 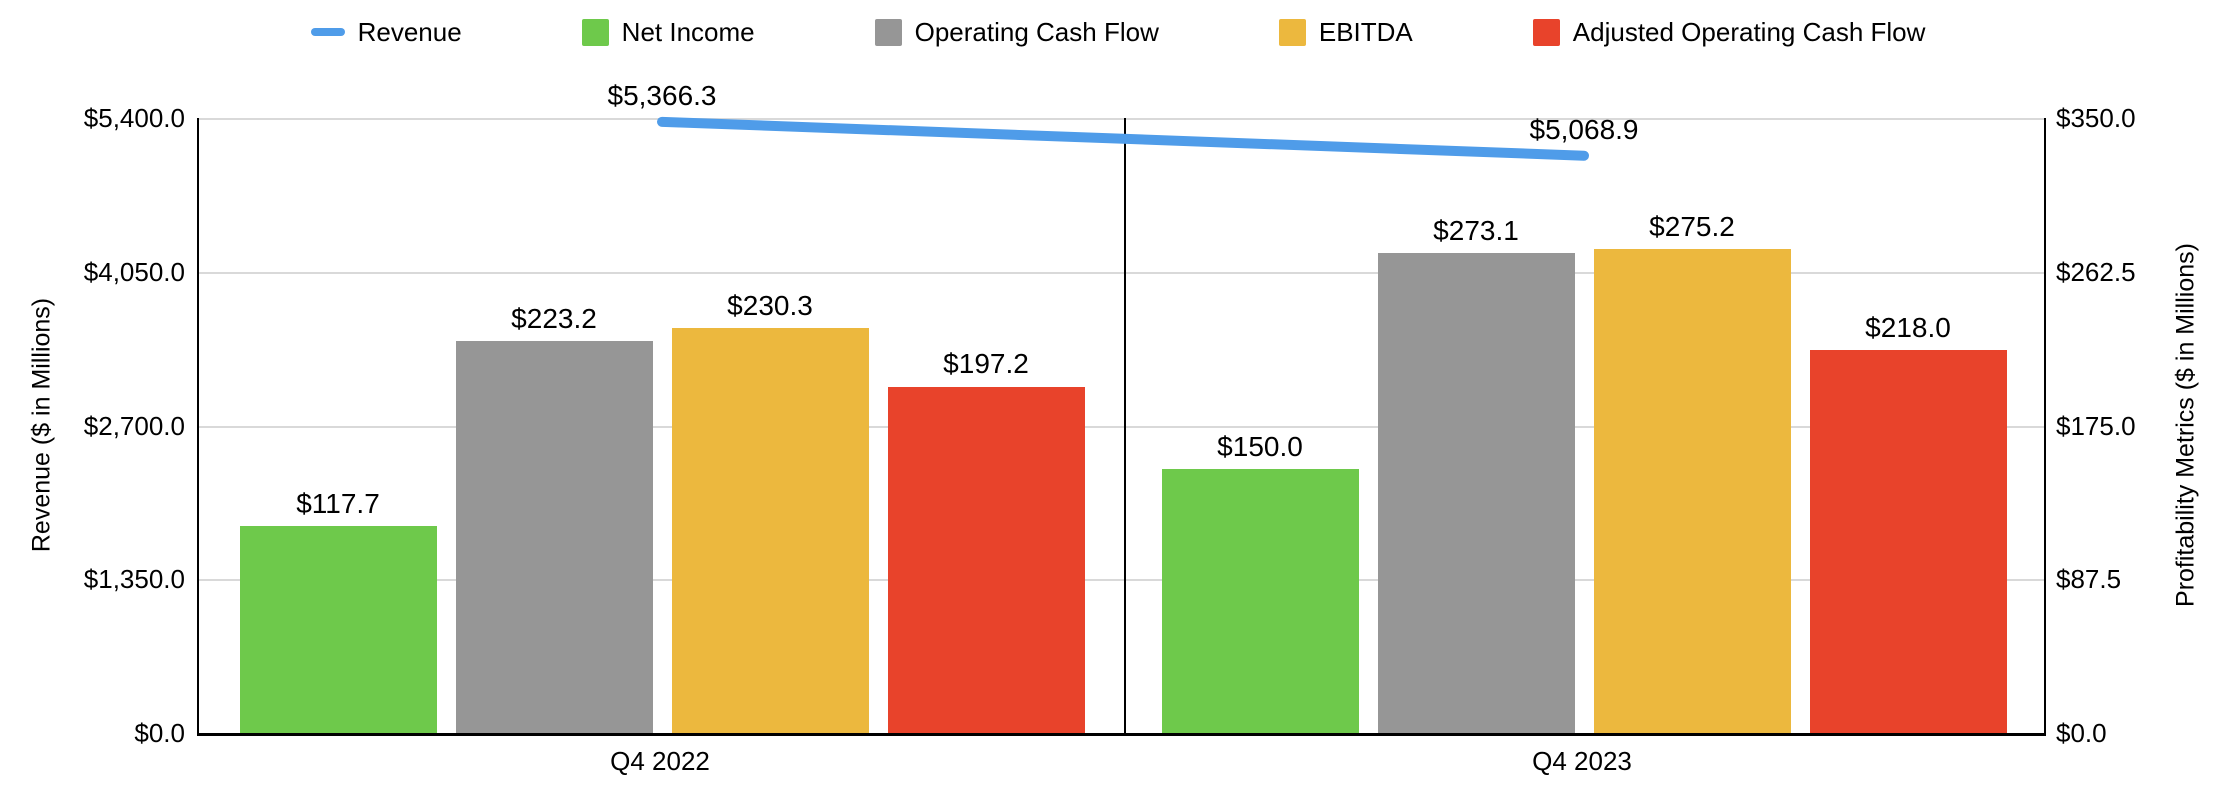 I want to click on bar-value-label: $197.2, so click(x=986, y=364).